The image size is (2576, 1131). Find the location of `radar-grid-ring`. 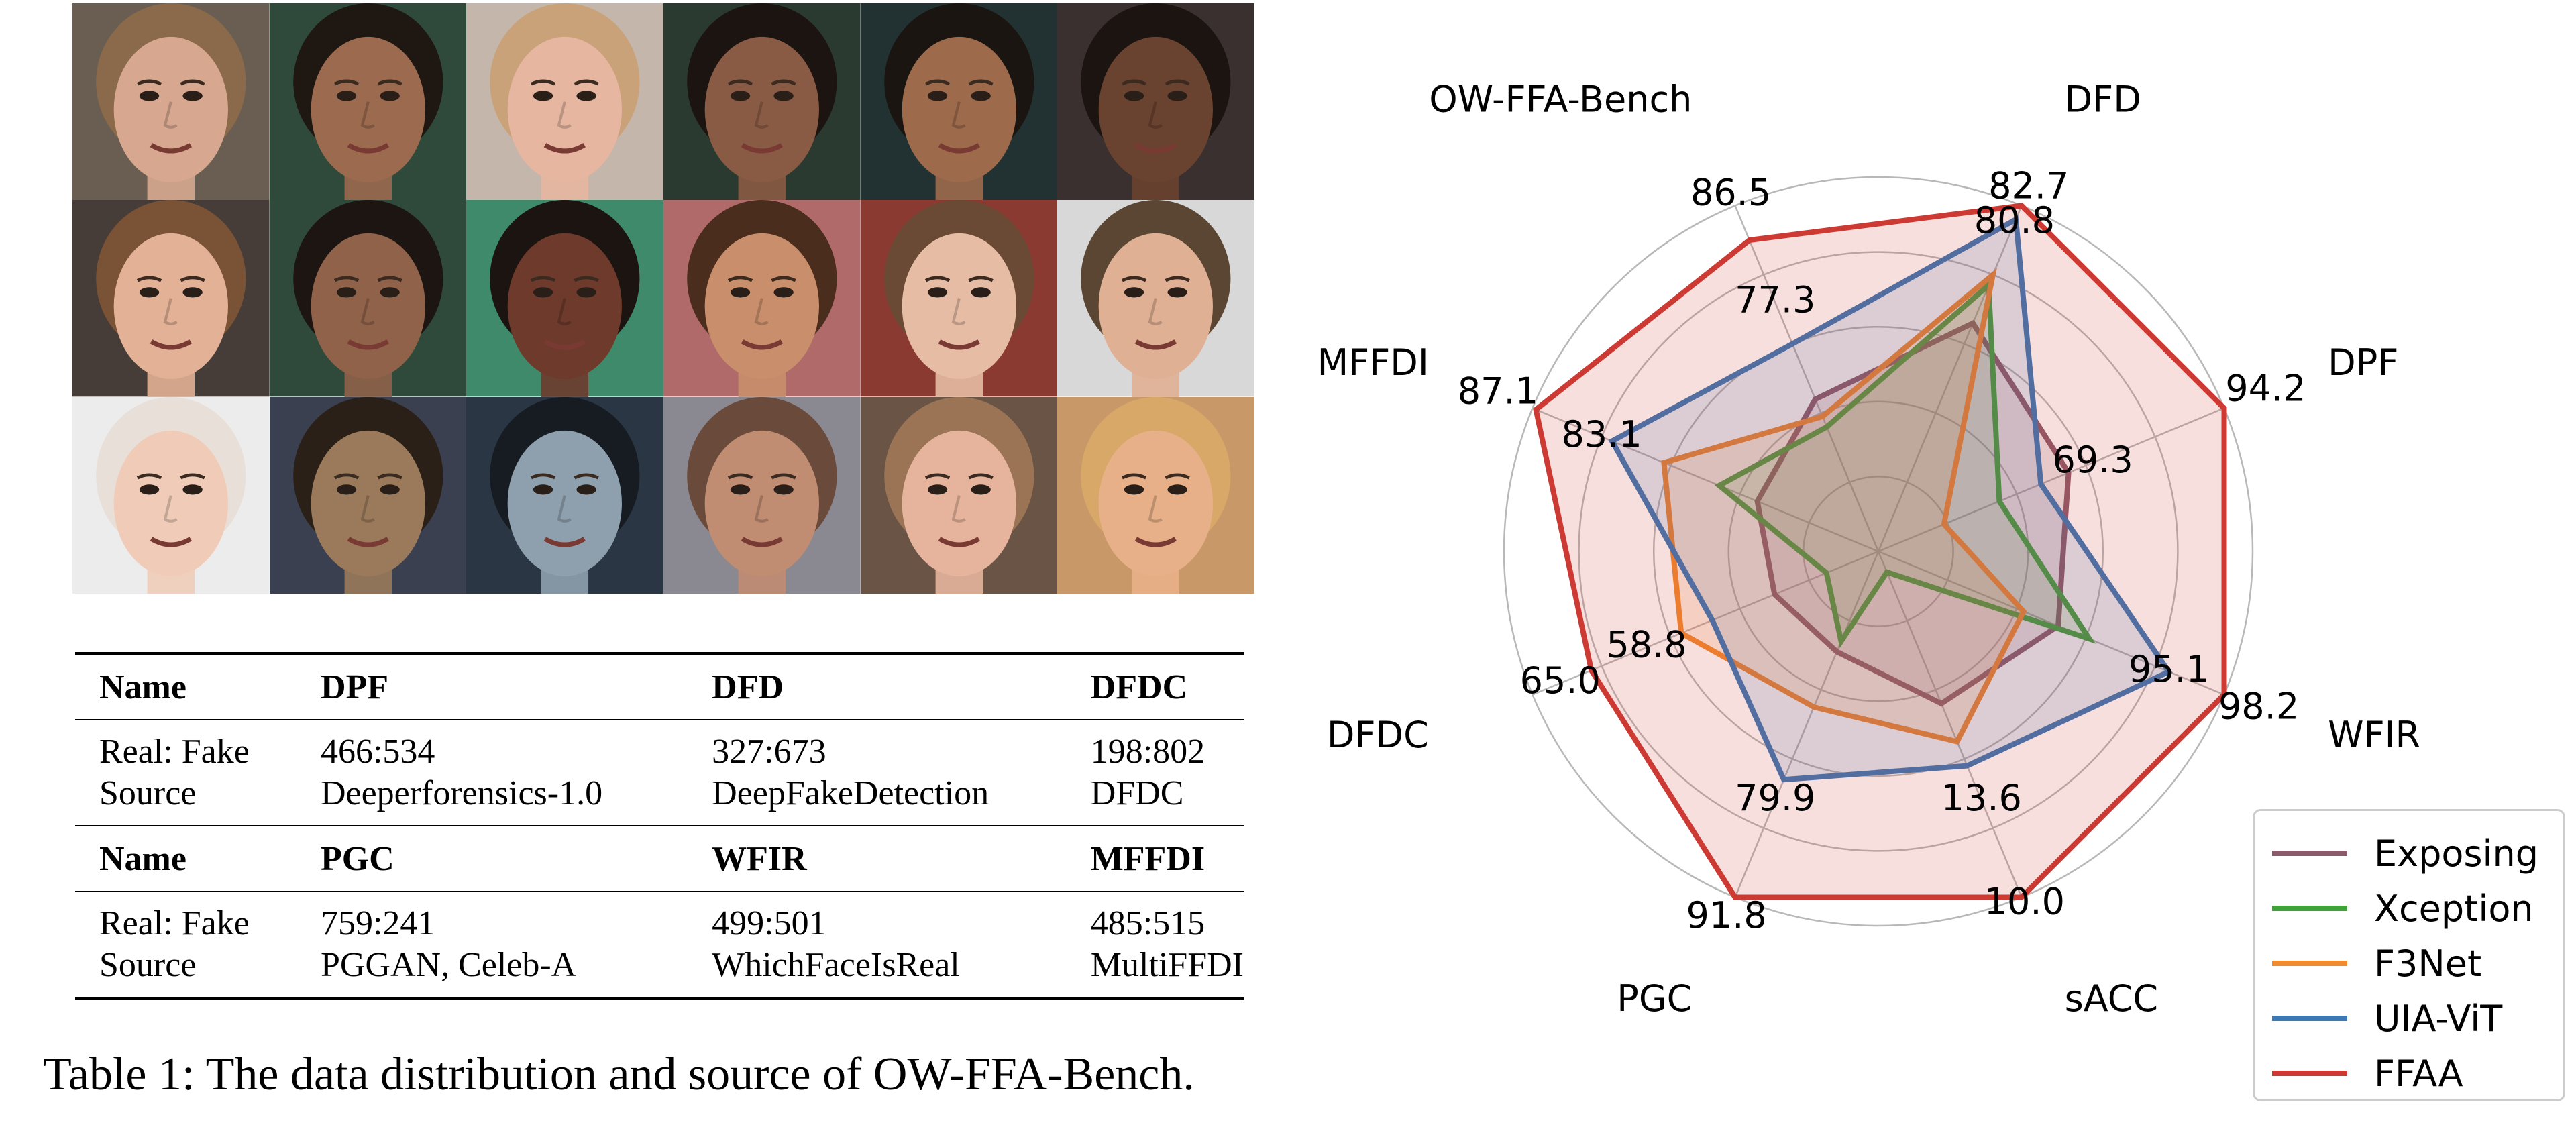

radar-grid-ring is located at coordinates (1878, 551).